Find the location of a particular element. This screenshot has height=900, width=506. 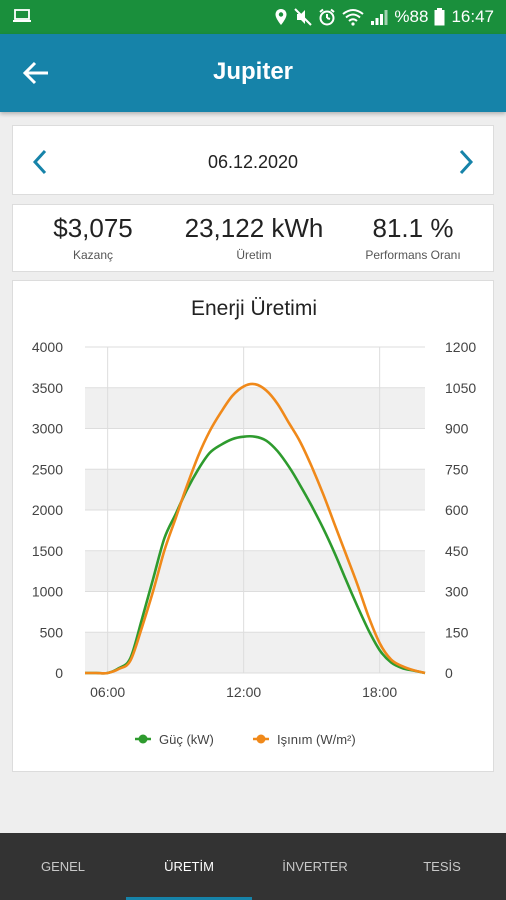

y-left-tick-label: 2500 is located at coordinates (47, 469).